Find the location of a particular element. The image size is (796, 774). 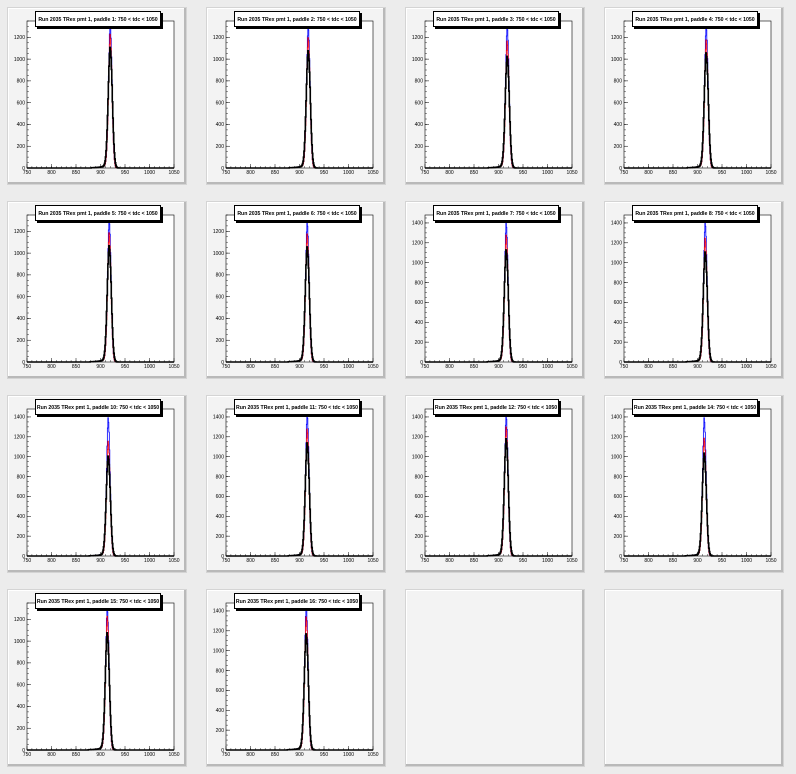

empty-pad is located at coordinates (694, 678).